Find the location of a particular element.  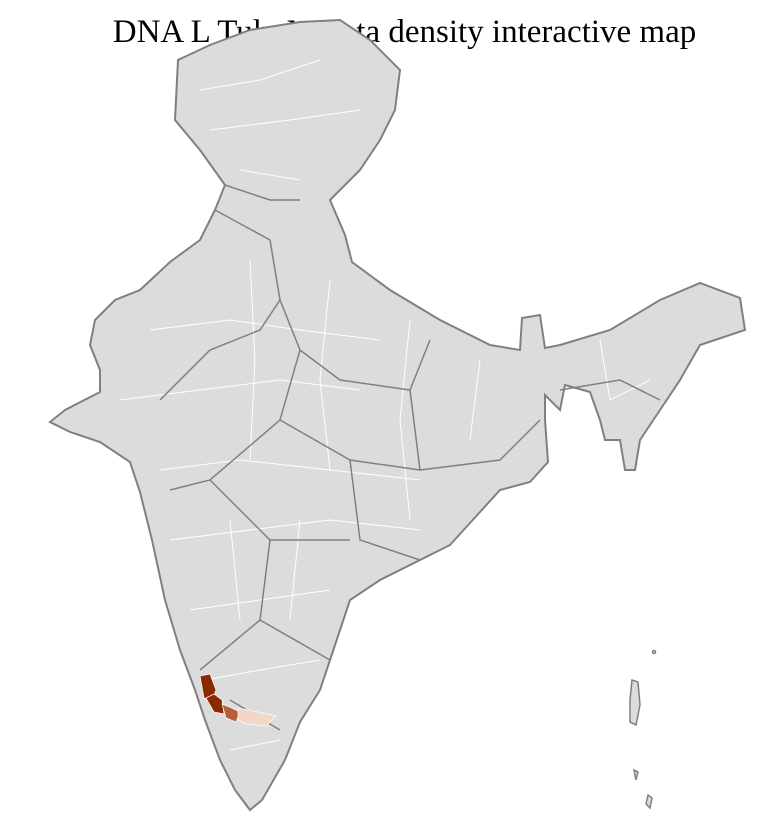

andaman-islands is located at coordinates (643, 729).